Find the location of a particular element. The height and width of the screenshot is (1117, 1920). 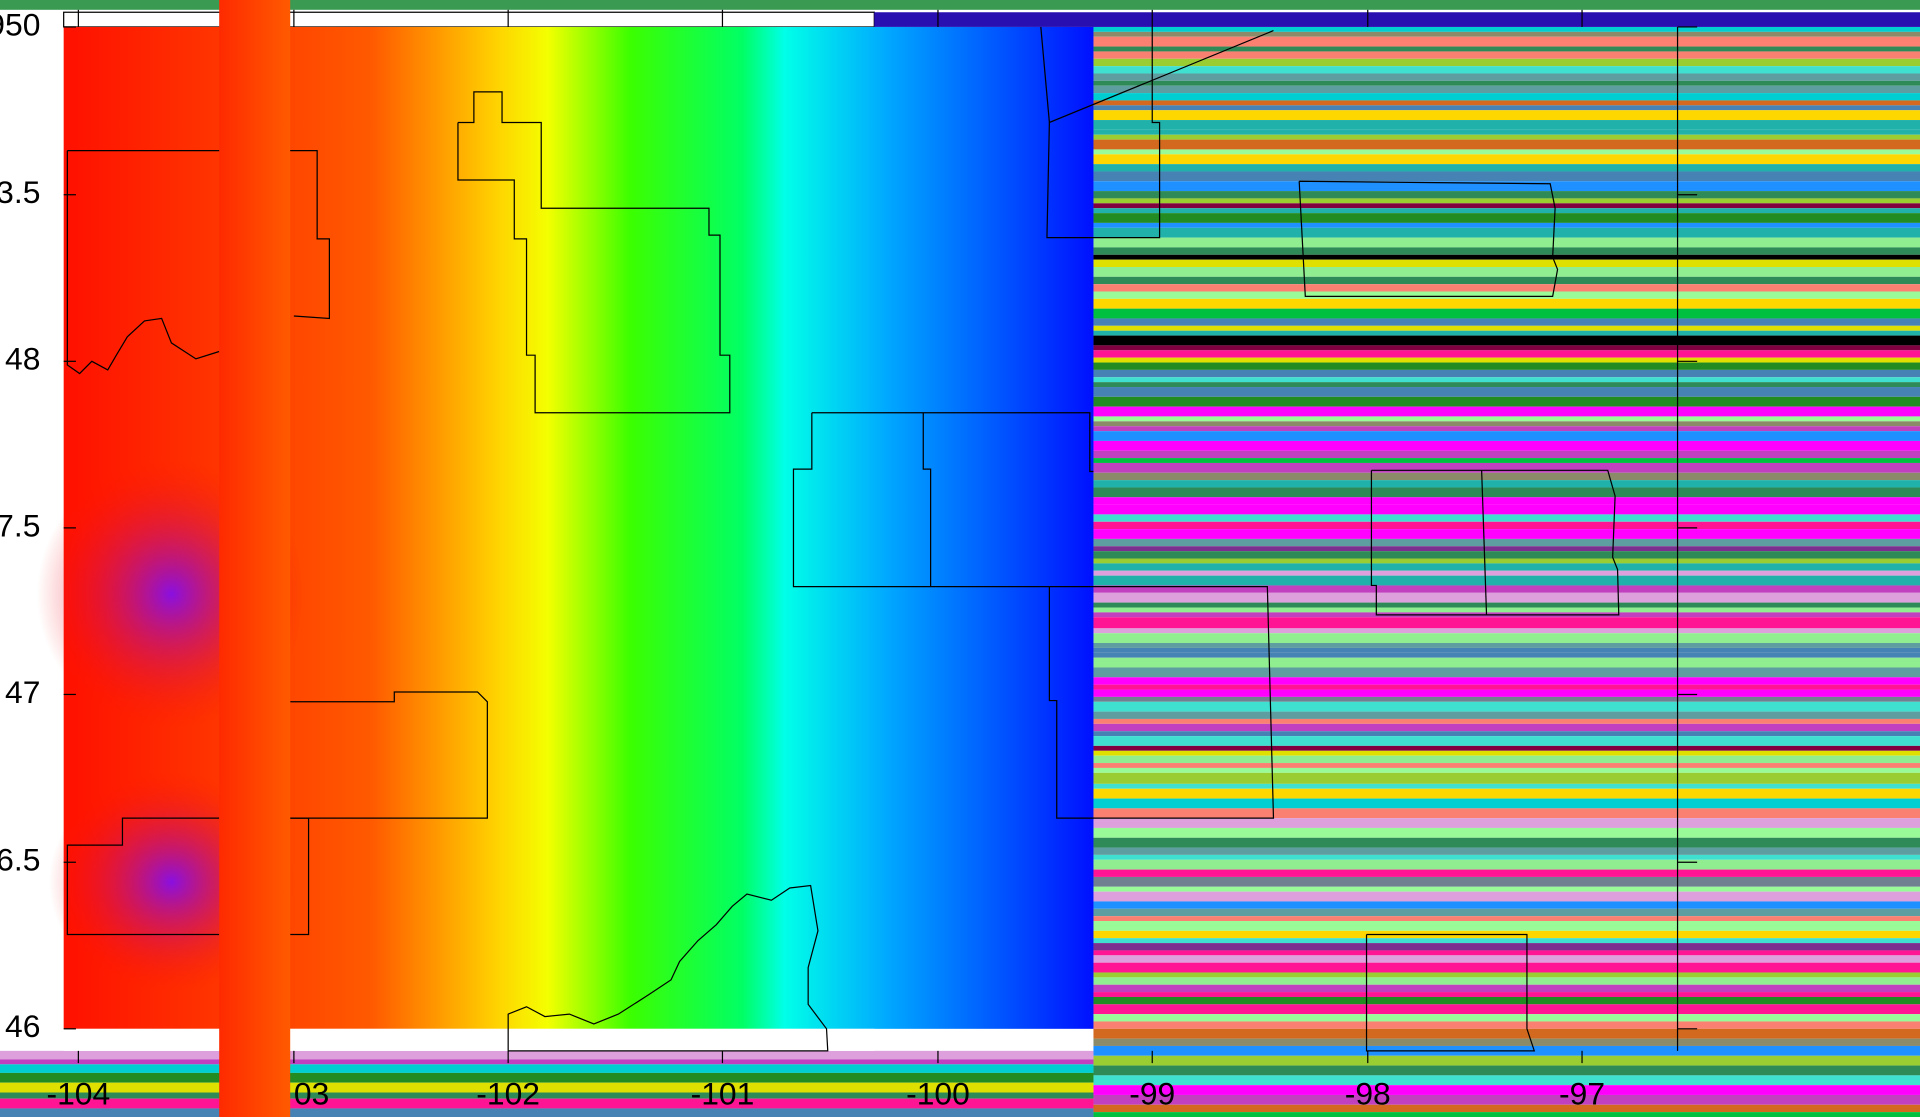

vertical-artifact is located at coordinates (255, 558).